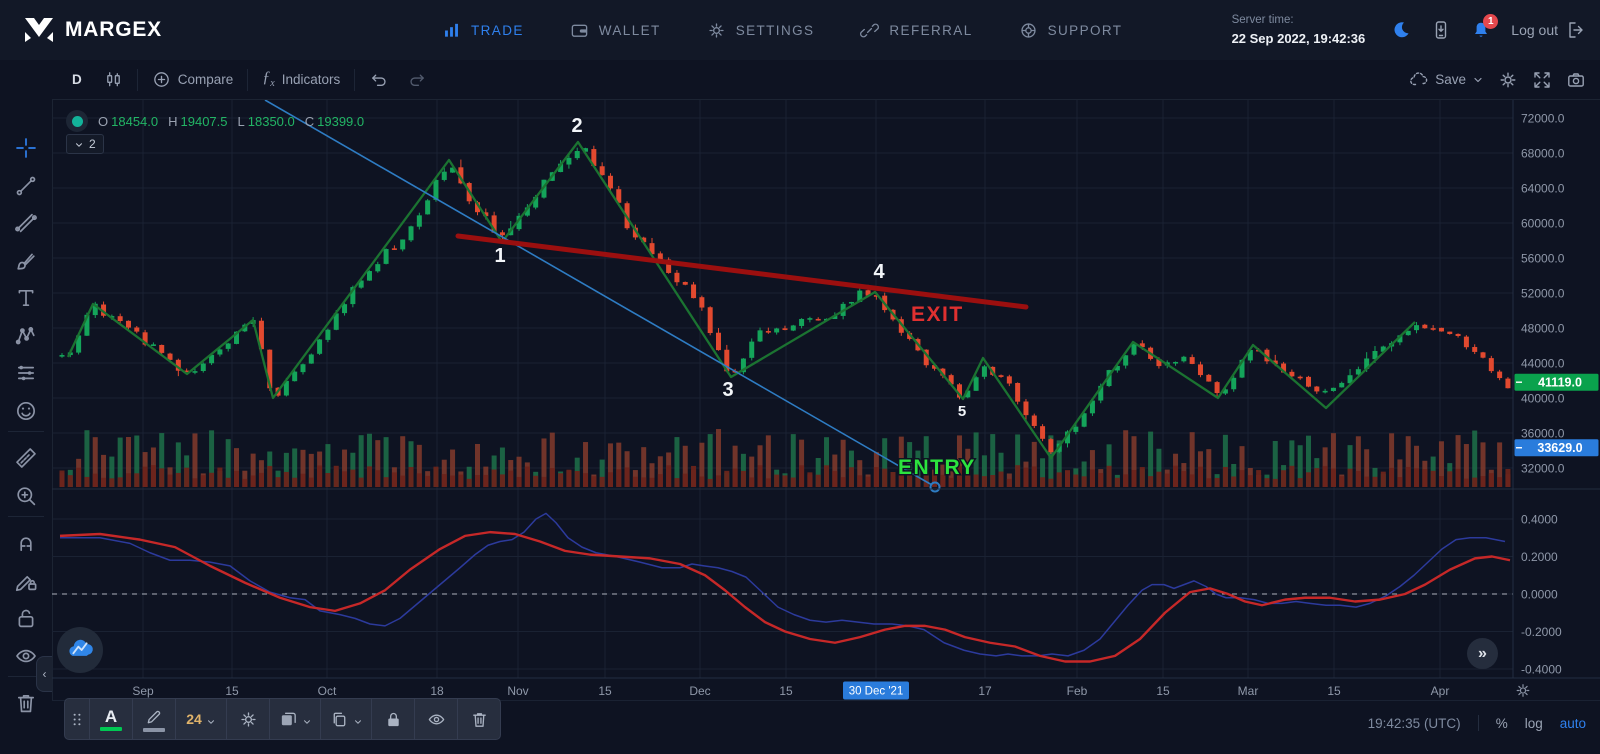 The height and width of the screenshot is (754, 1600). I want to click on copy-icon, so click(339, 719).